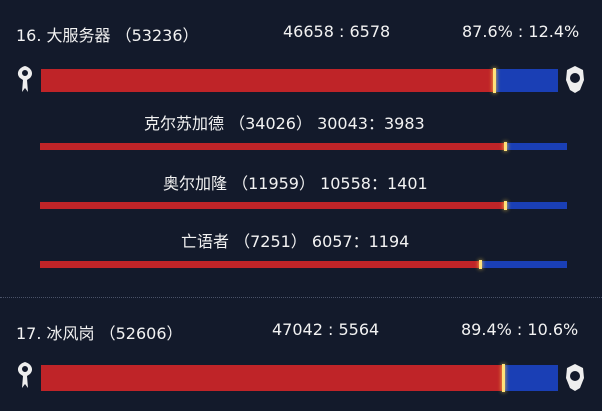 This screenshot has width=602, height=411. I want to click on realm-label: 亡语者 （7251） 6057：1194, so click(295, 241).